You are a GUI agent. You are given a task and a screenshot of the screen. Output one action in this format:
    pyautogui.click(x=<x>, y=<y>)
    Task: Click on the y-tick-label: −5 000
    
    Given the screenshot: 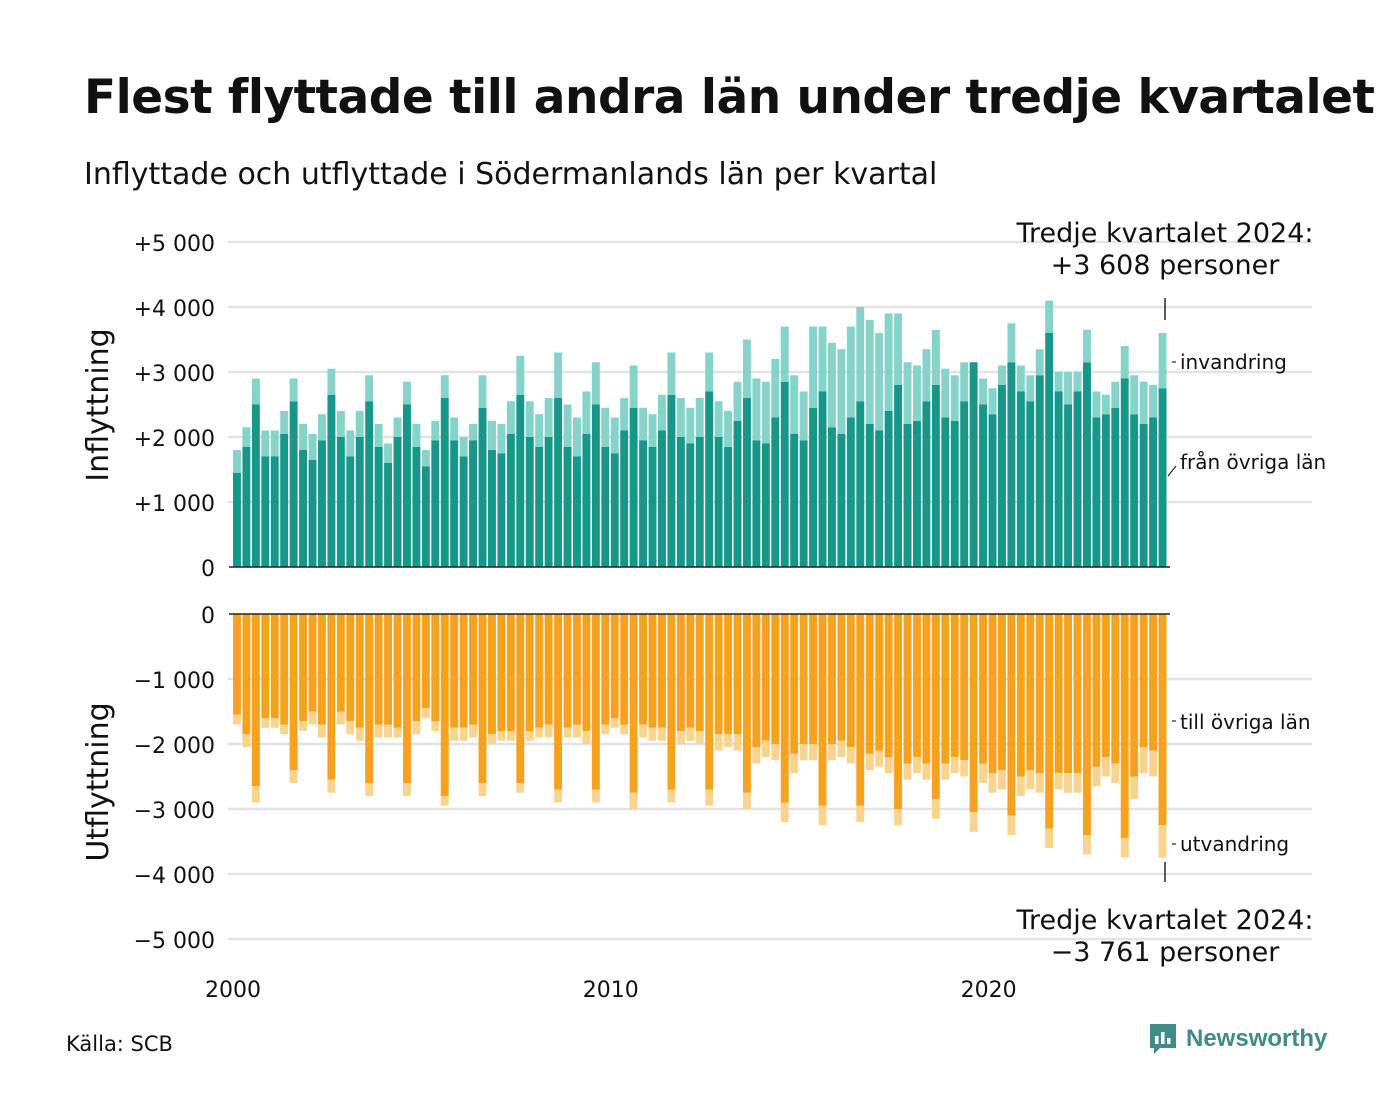 What is the action you would take?
    pyautogui.click(x=174, y=941)
    